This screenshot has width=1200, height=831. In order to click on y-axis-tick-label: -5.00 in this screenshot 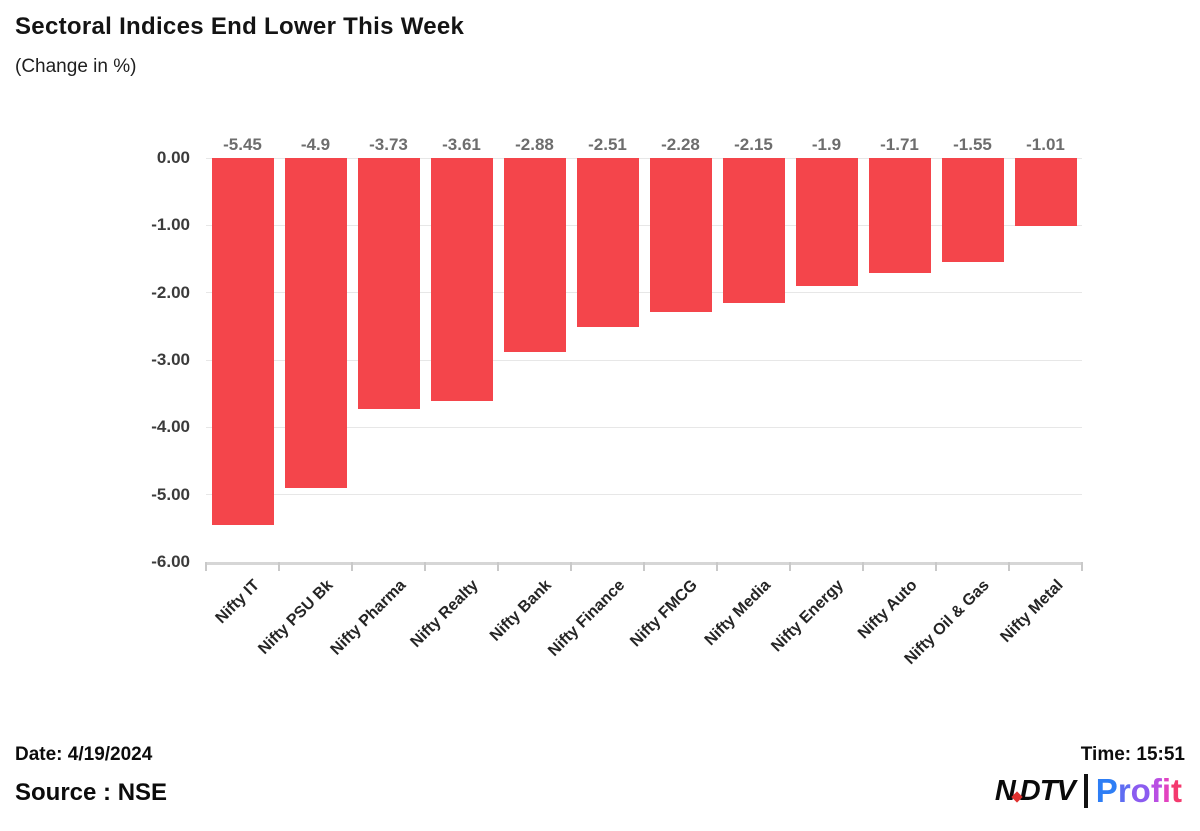, I will do `click(170, 494)`.